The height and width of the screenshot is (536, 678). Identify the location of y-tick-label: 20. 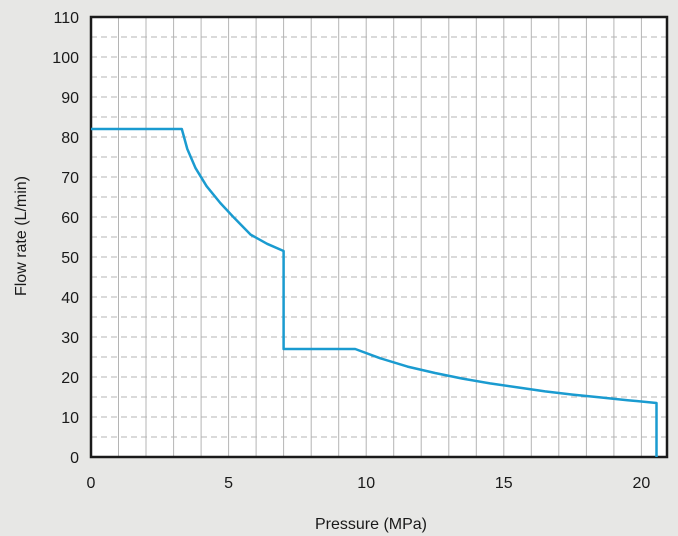
(70, 378).